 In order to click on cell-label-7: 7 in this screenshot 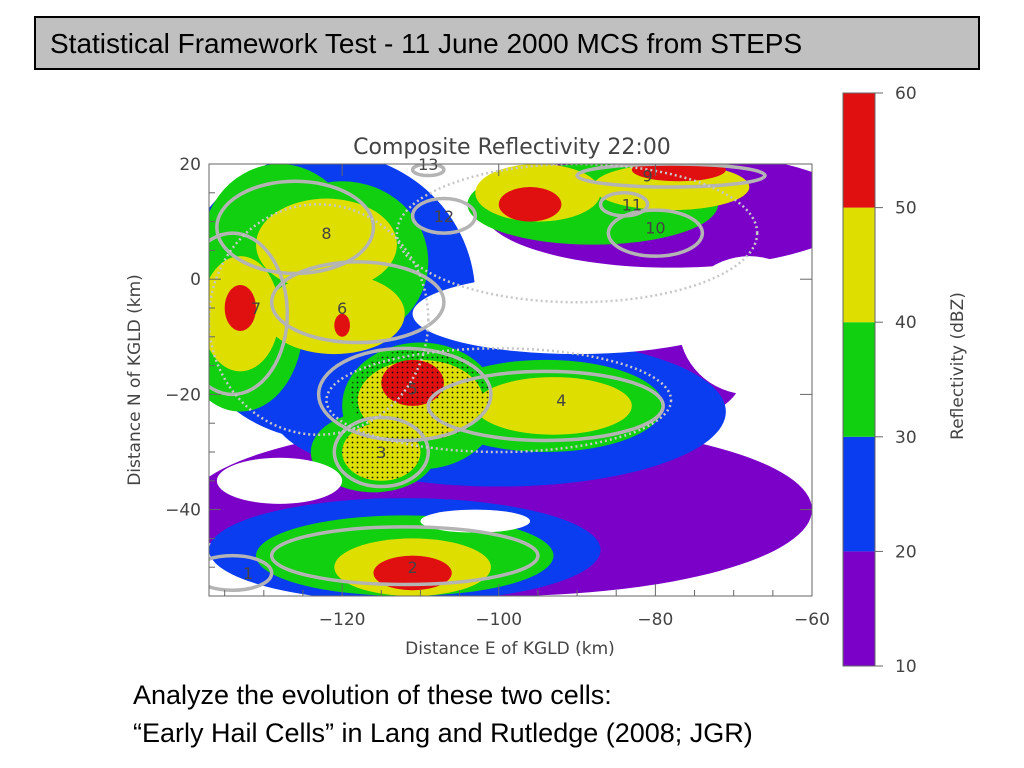, I will do `click(256, 308)`.